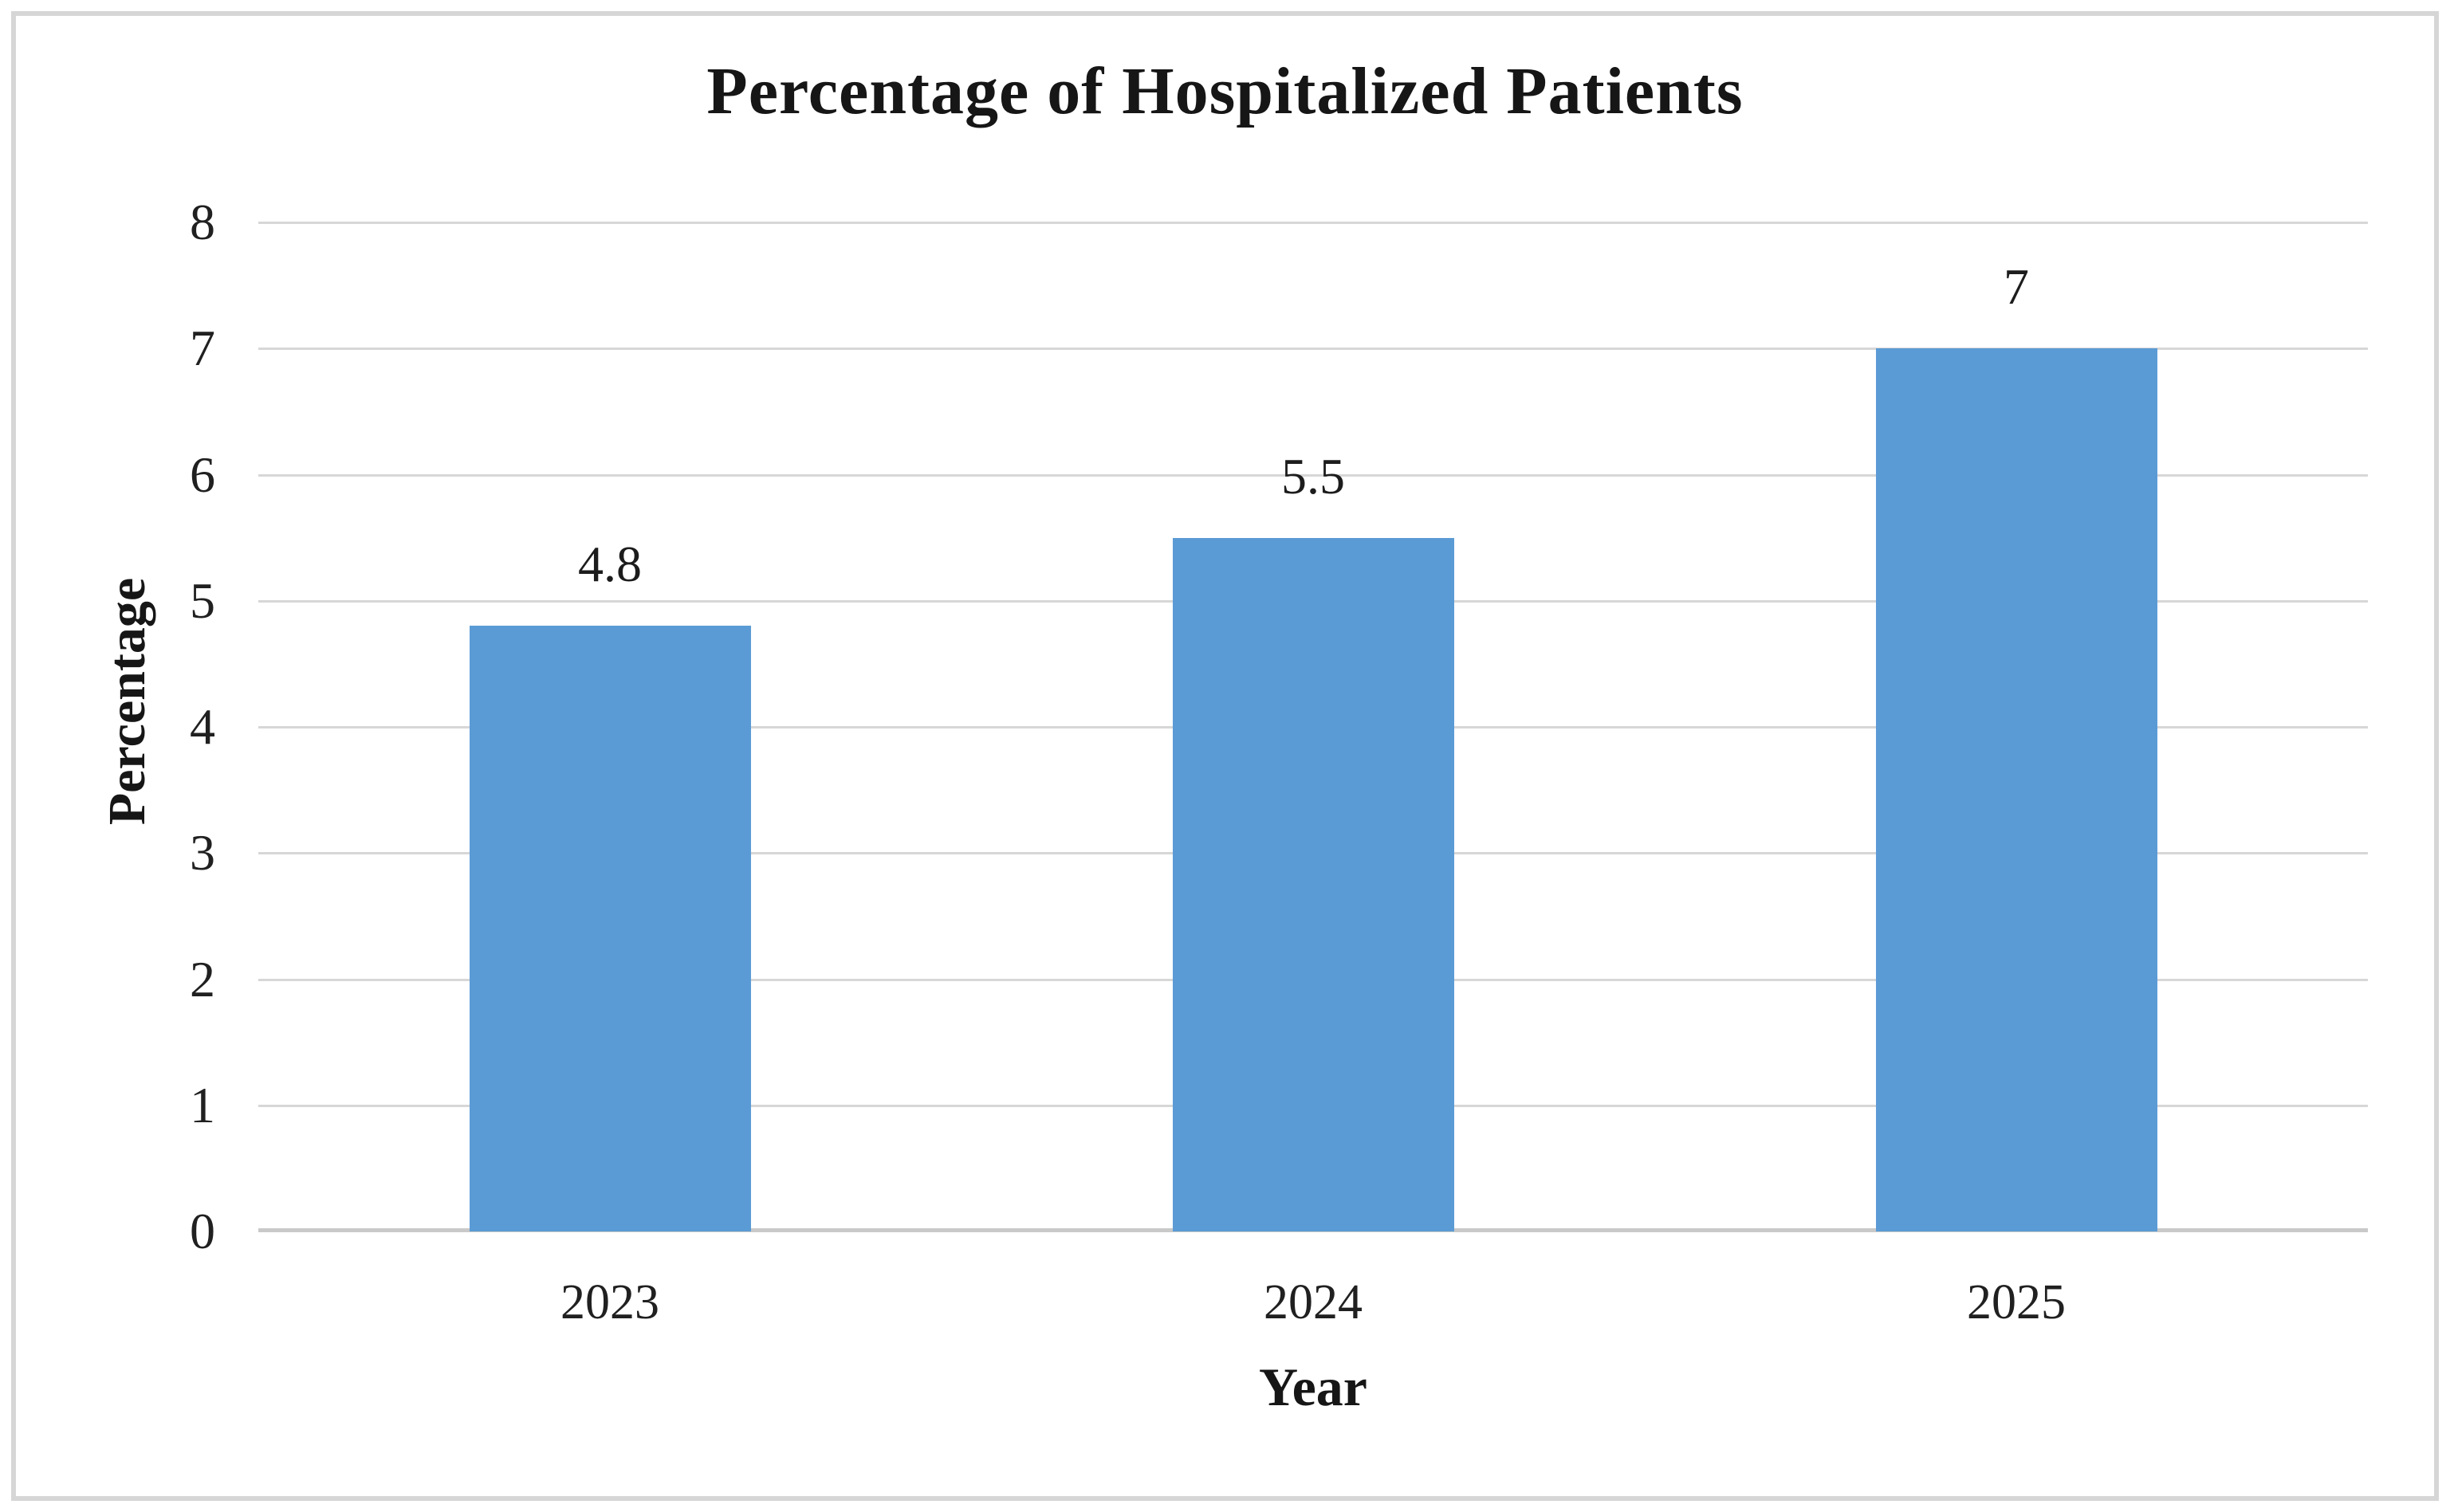  I want to click on x-axis-title: Year, so click(1313, 1387).